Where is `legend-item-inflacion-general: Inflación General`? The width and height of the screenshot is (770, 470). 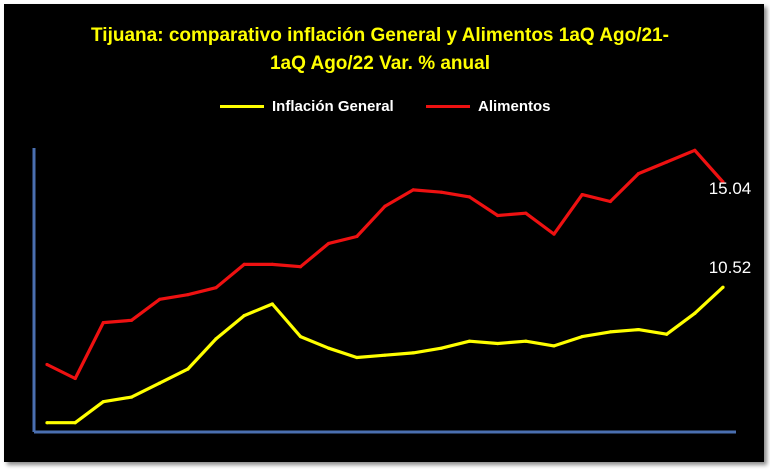 legend-item-inflacion-general: Inflación General is located at coordinates (307, 106).